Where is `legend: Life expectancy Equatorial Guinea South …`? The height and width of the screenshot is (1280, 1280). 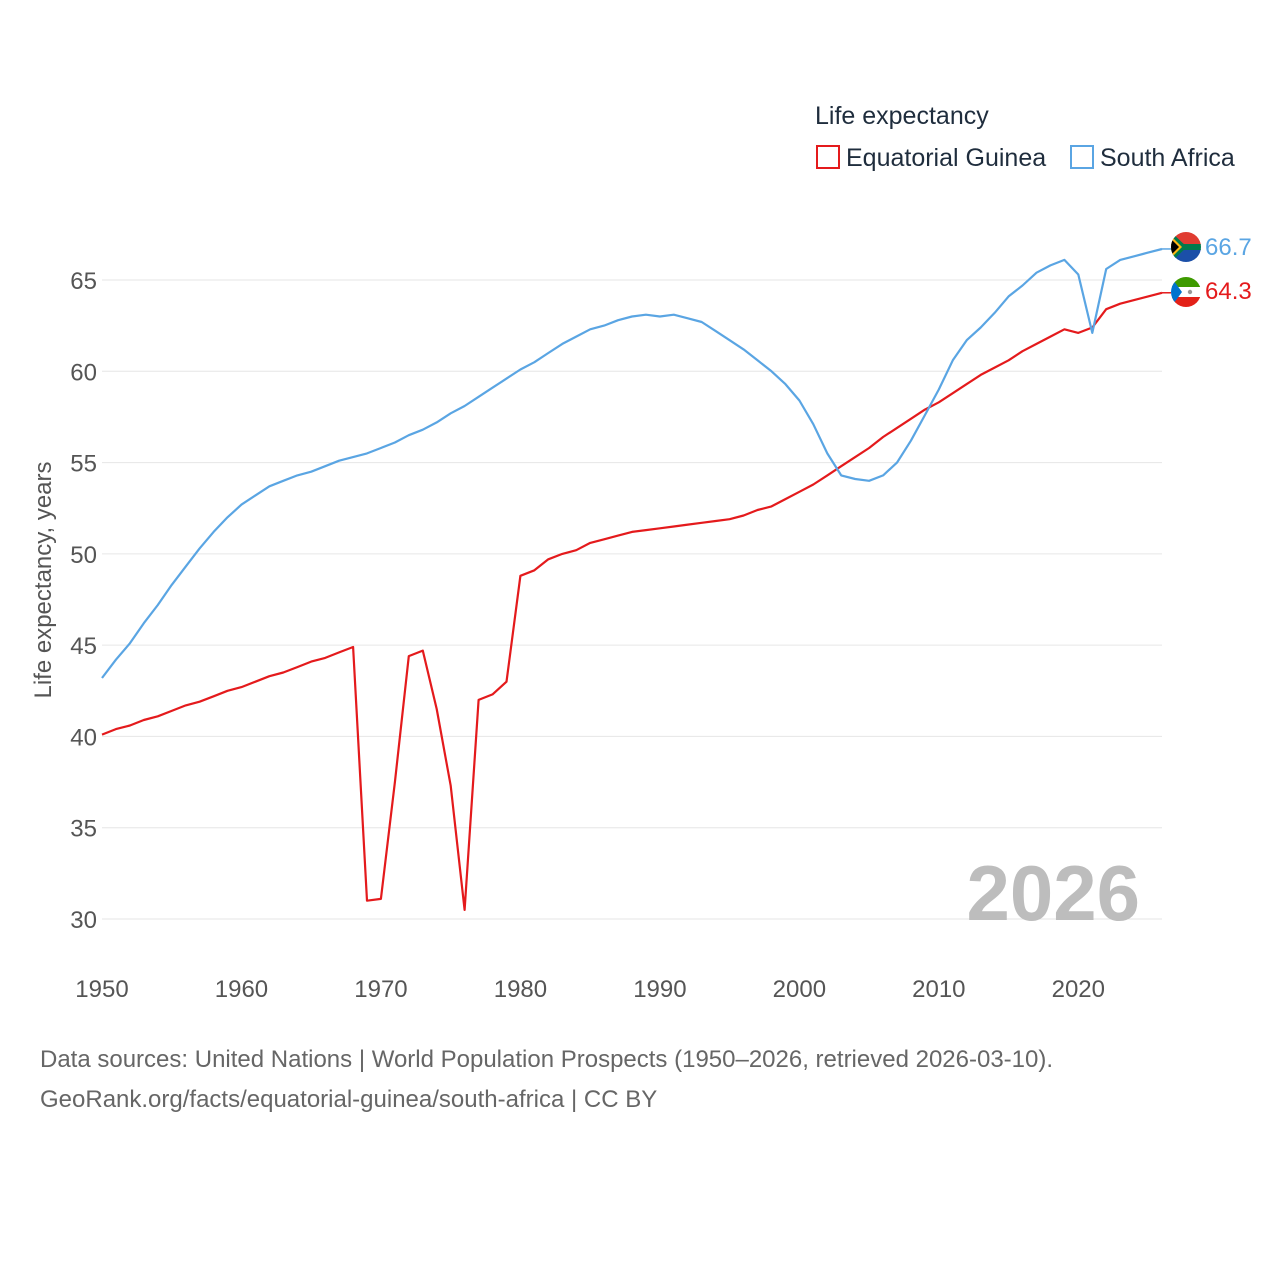 legend: Life expectancy Equatorial Guinea South … is located at coordinates (1025, 137).